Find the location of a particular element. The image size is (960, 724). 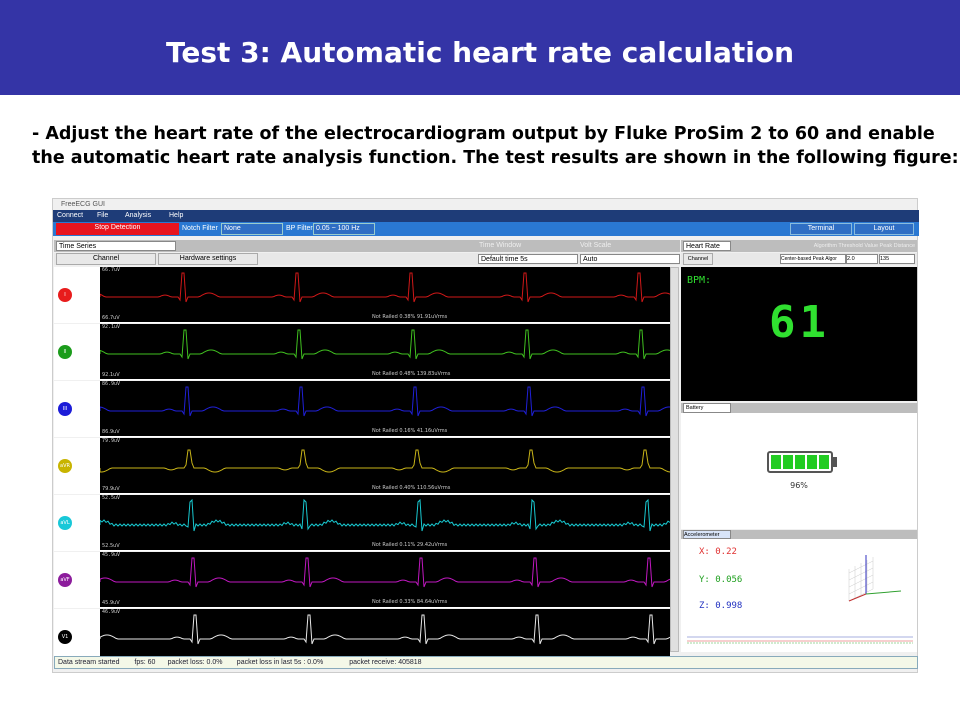

channel-status: Not Railed 0.48% 139.83uVrms is located at coordinates (411, 374).